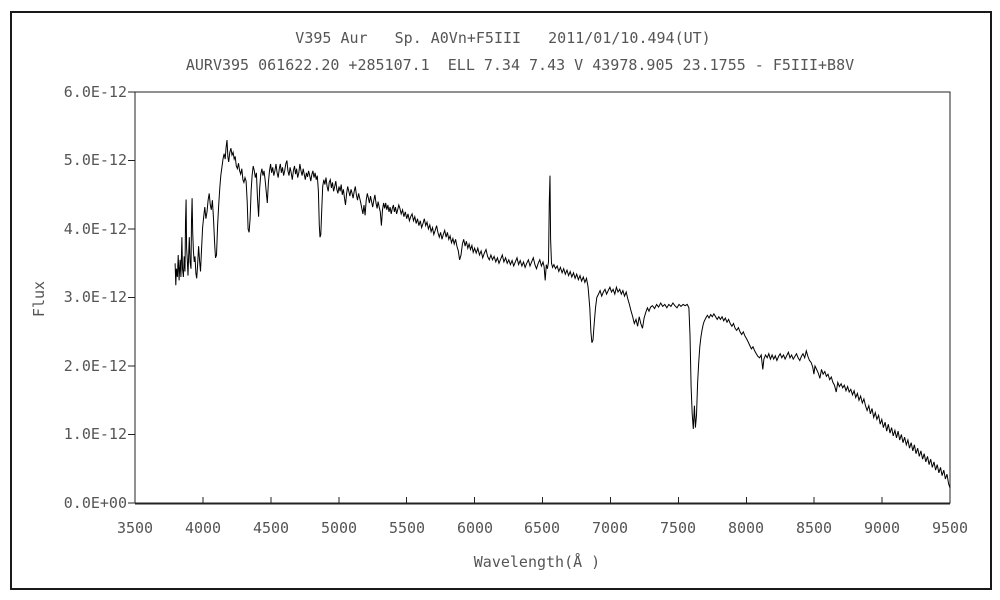 The image size is (1000, 600). Describe the element at coordinates (814, 528) in the screenshot. I see `x-tick-label: 8500` at that location.